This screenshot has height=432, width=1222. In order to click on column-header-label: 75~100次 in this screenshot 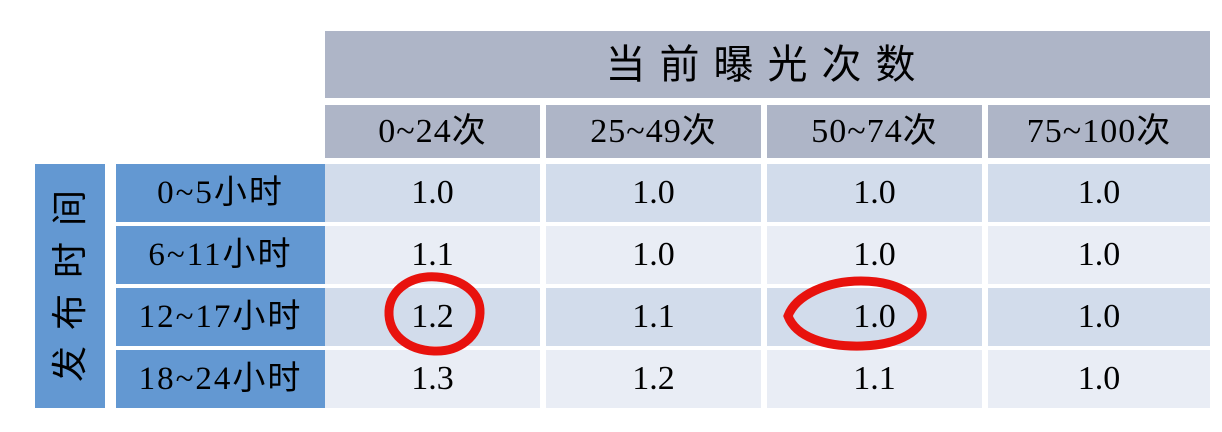, I will do `click(1099, 131)`.